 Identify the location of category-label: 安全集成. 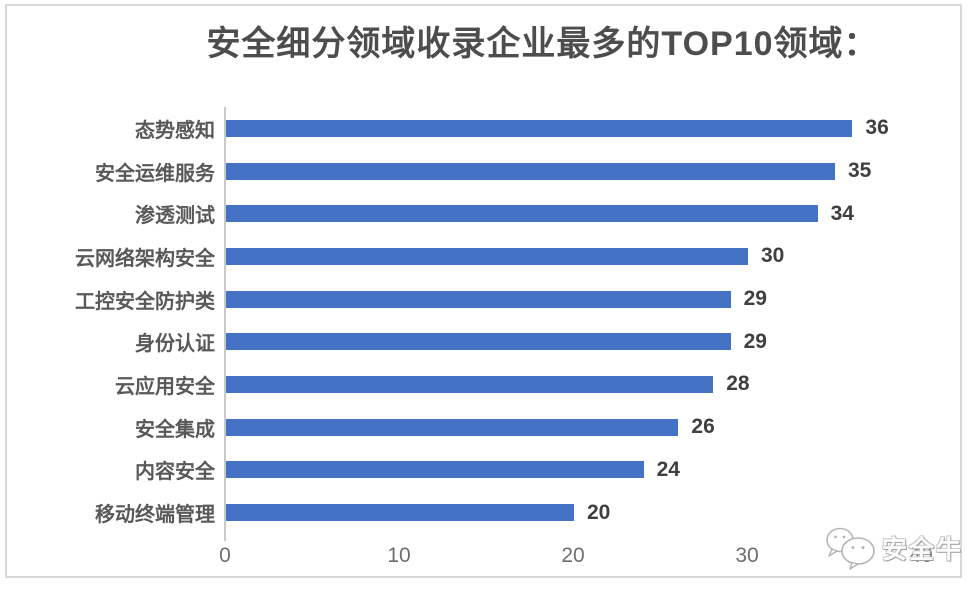
(175, 429).